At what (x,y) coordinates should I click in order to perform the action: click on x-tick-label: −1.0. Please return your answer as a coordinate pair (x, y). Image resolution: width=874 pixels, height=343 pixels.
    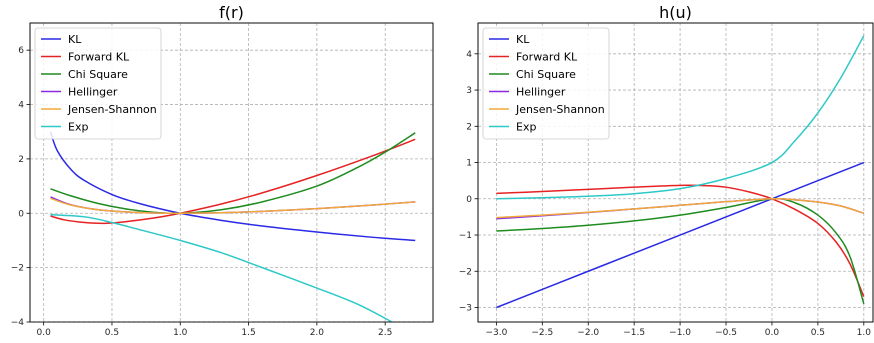
    Looking at the image, I should click on (680, 333).